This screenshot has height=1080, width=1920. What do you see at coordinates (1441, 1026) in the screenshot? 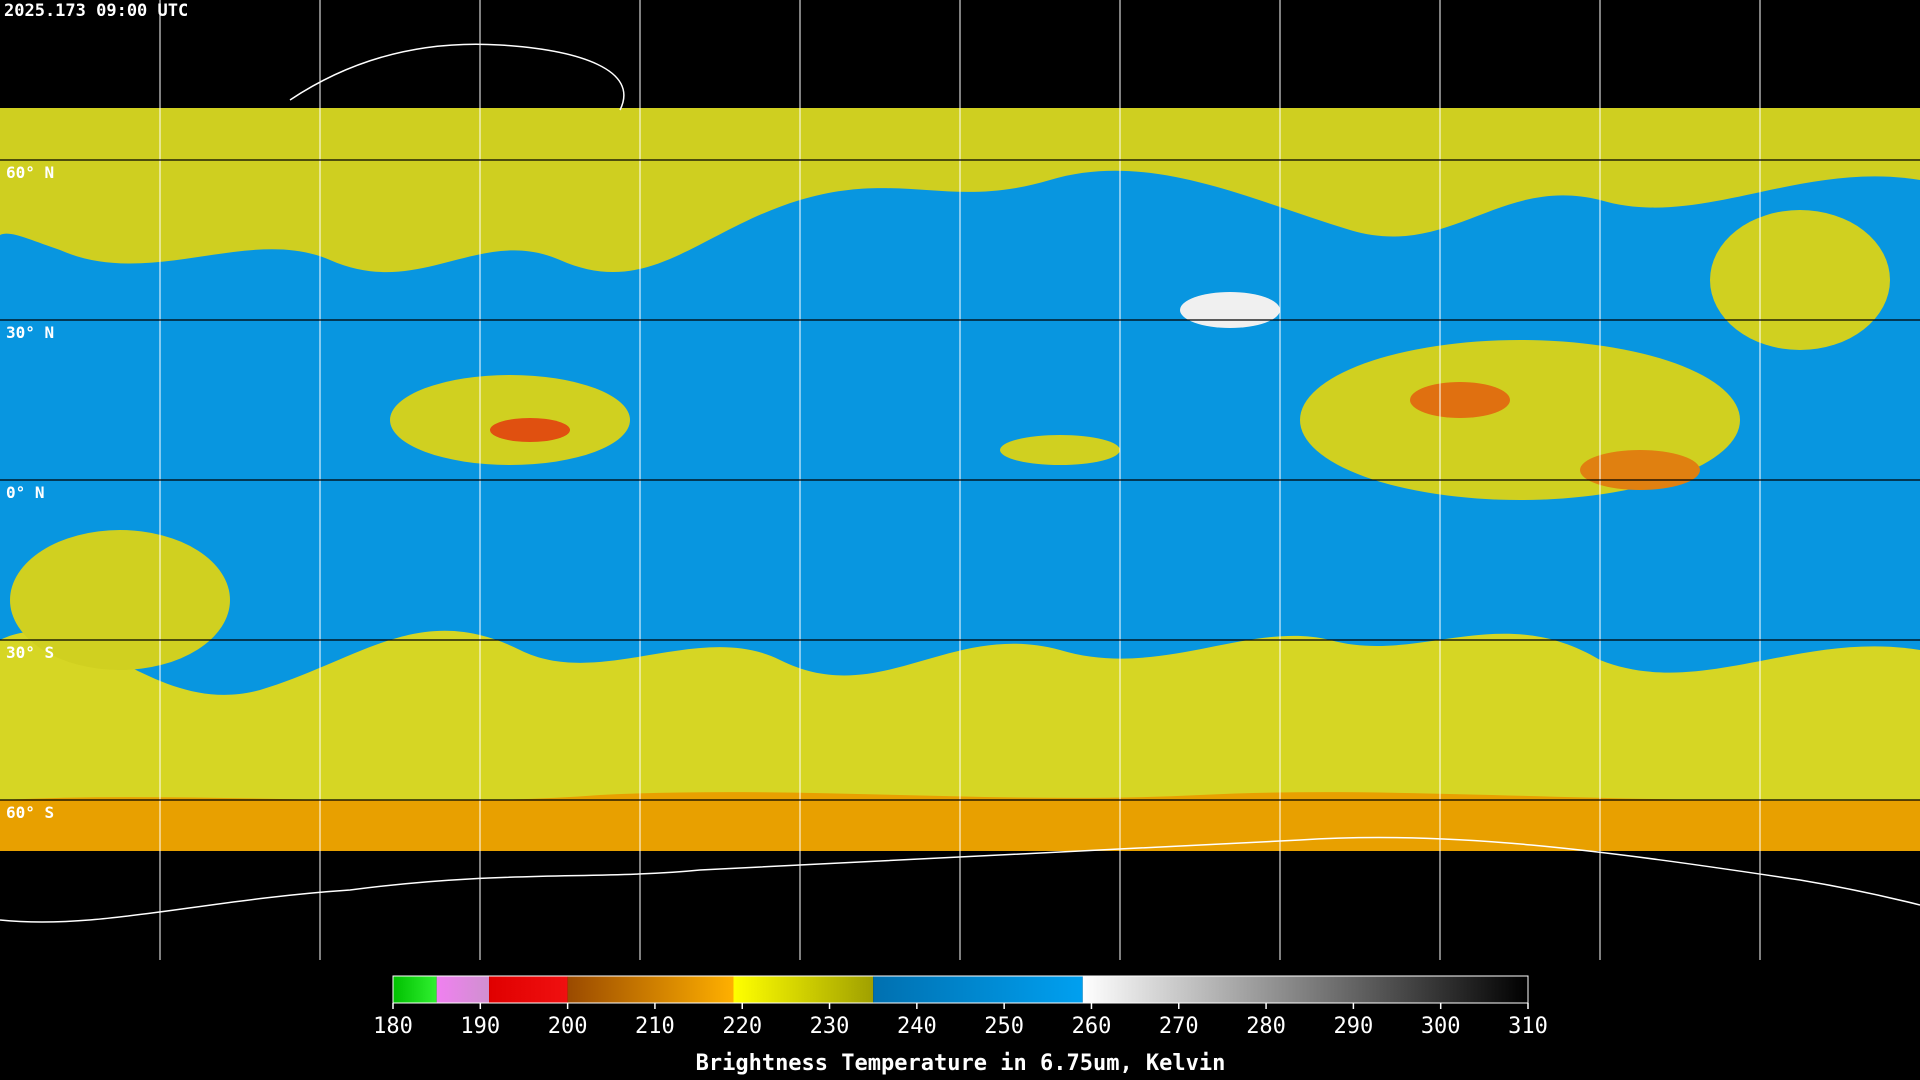
I see `colorbar-tick-label: 300` at bounding box center [1441, 1026].